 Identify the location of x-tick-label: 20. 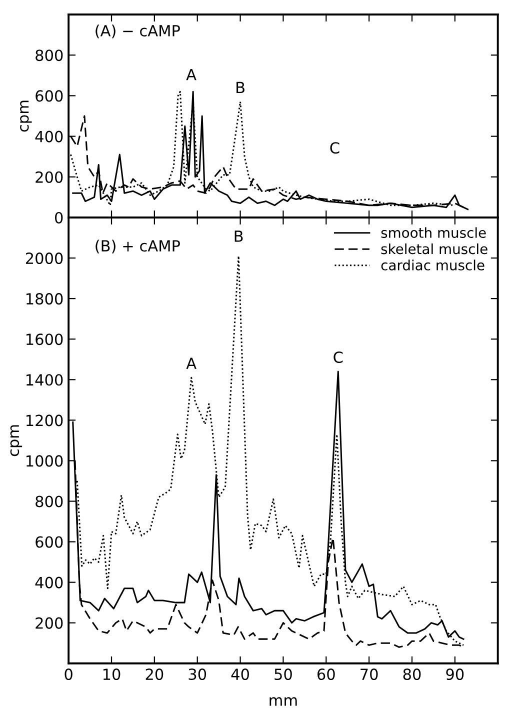
(155, 674).